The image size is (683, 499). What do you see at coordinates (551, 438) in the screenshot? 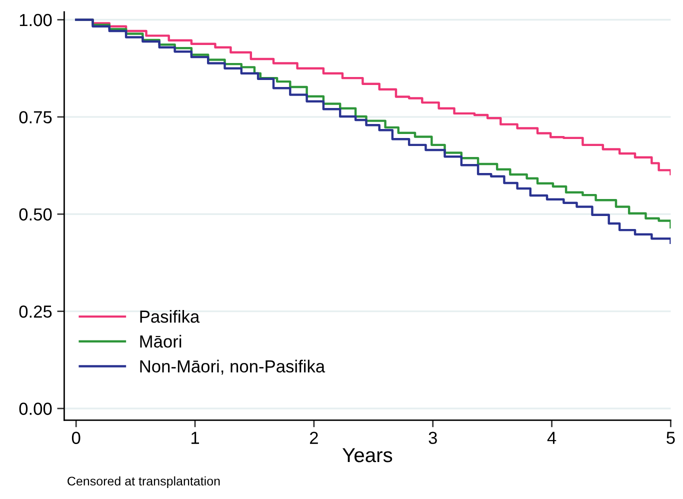
I see `x-tick-label: 4` at bounding box center [551, 438].